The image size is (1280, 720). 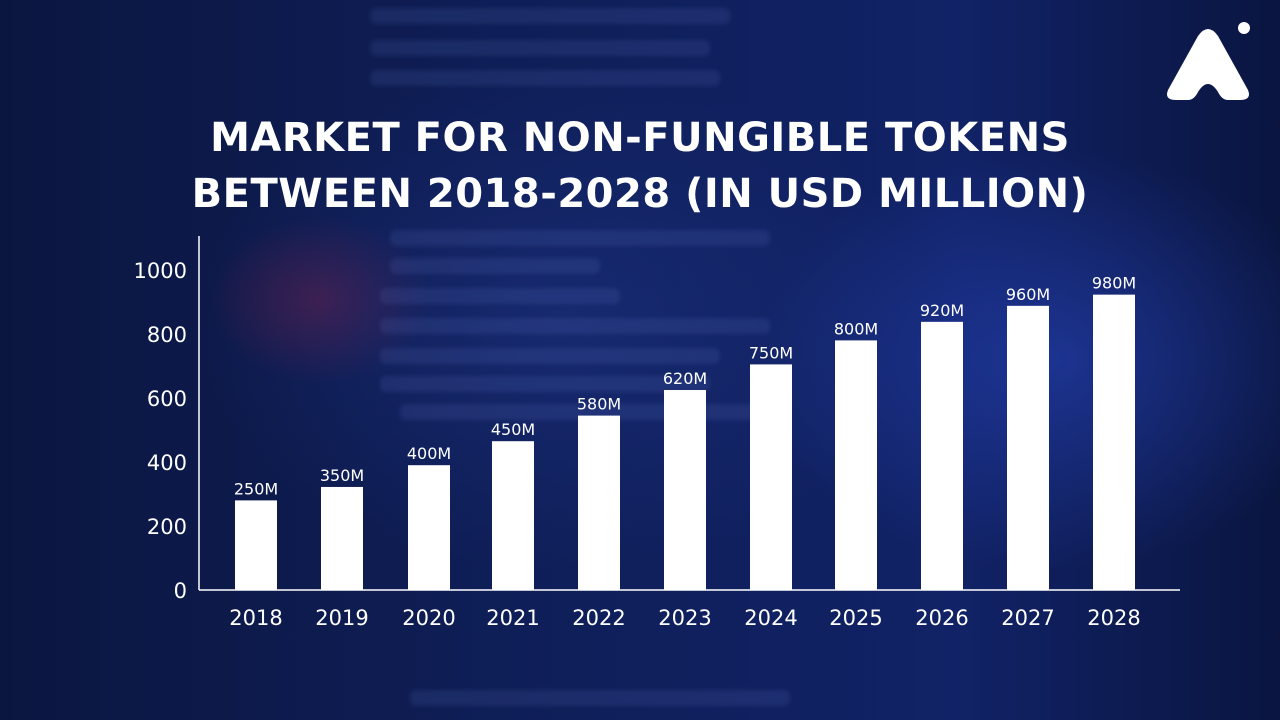 What do you see at coordinates (599, 502) in the screenshot?
I see `bar-2022` at bounding box center [599, 502].